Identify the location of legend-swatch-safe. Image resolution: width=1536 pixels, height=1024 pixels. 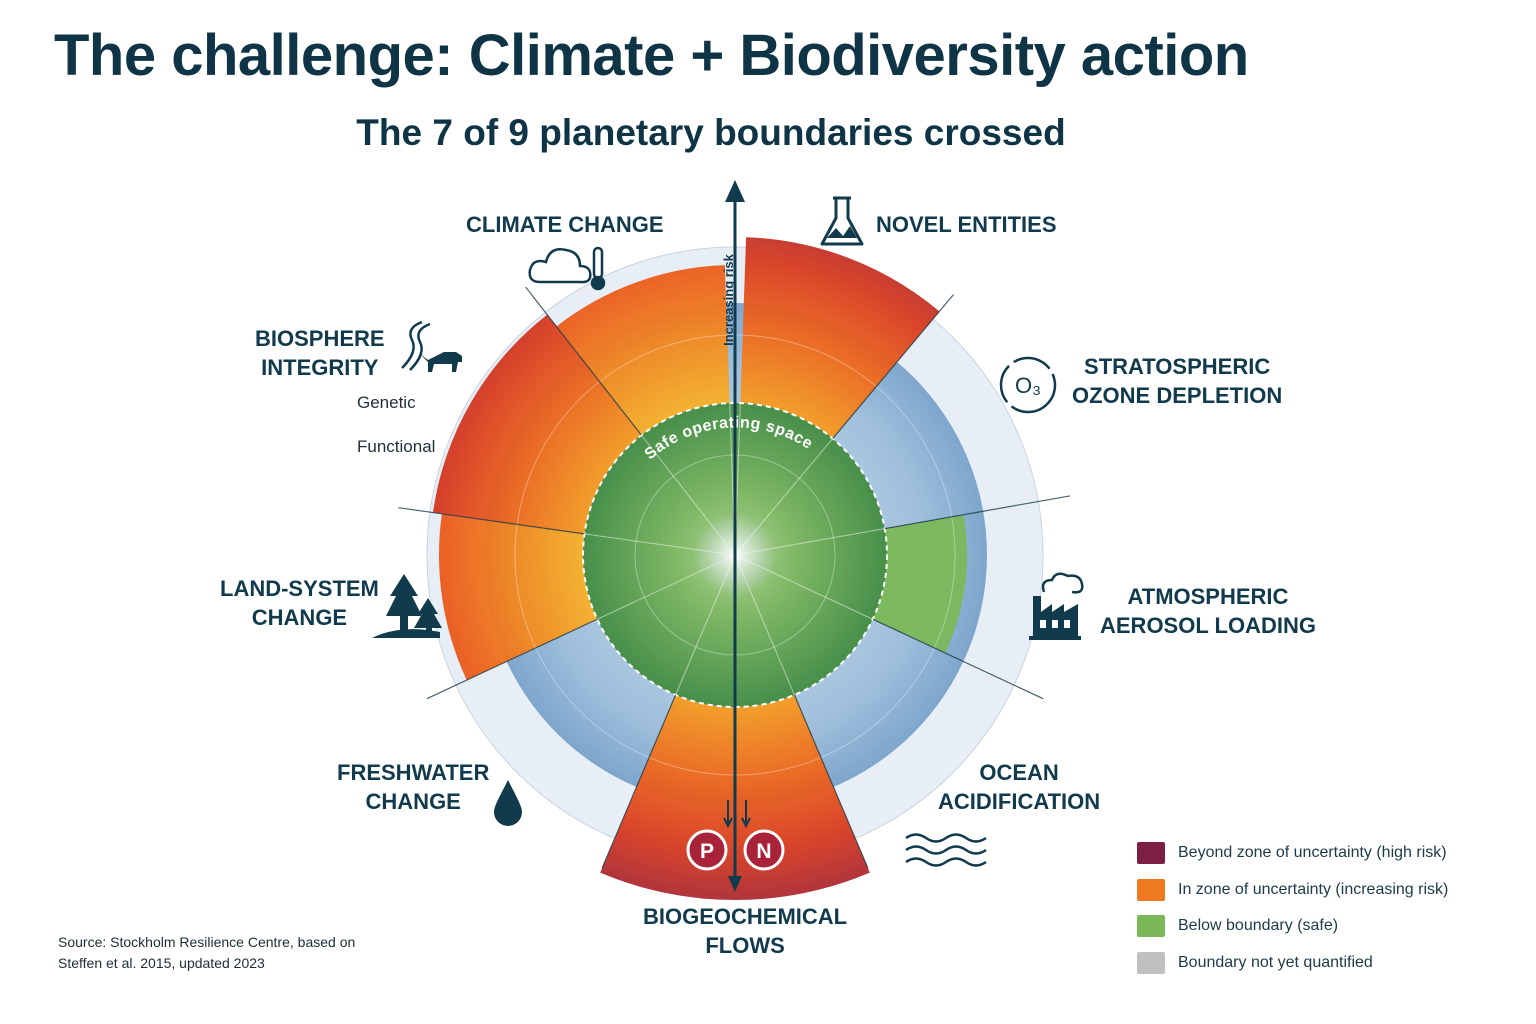
(1151, 926).